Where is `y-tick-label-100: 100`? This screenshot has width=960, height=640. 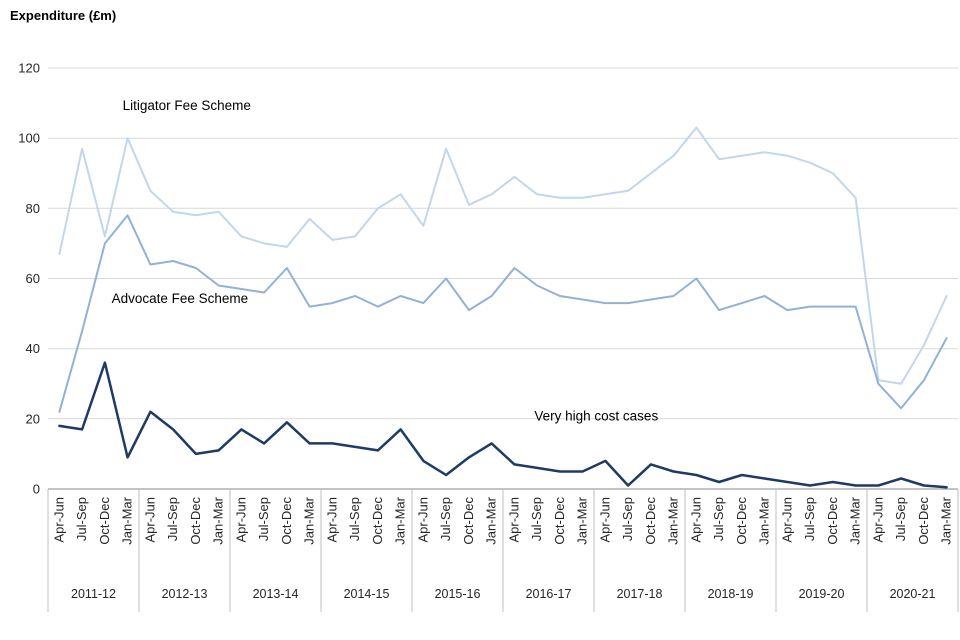
y-tick-label-100: 100 is located at coordinates (29, 138).